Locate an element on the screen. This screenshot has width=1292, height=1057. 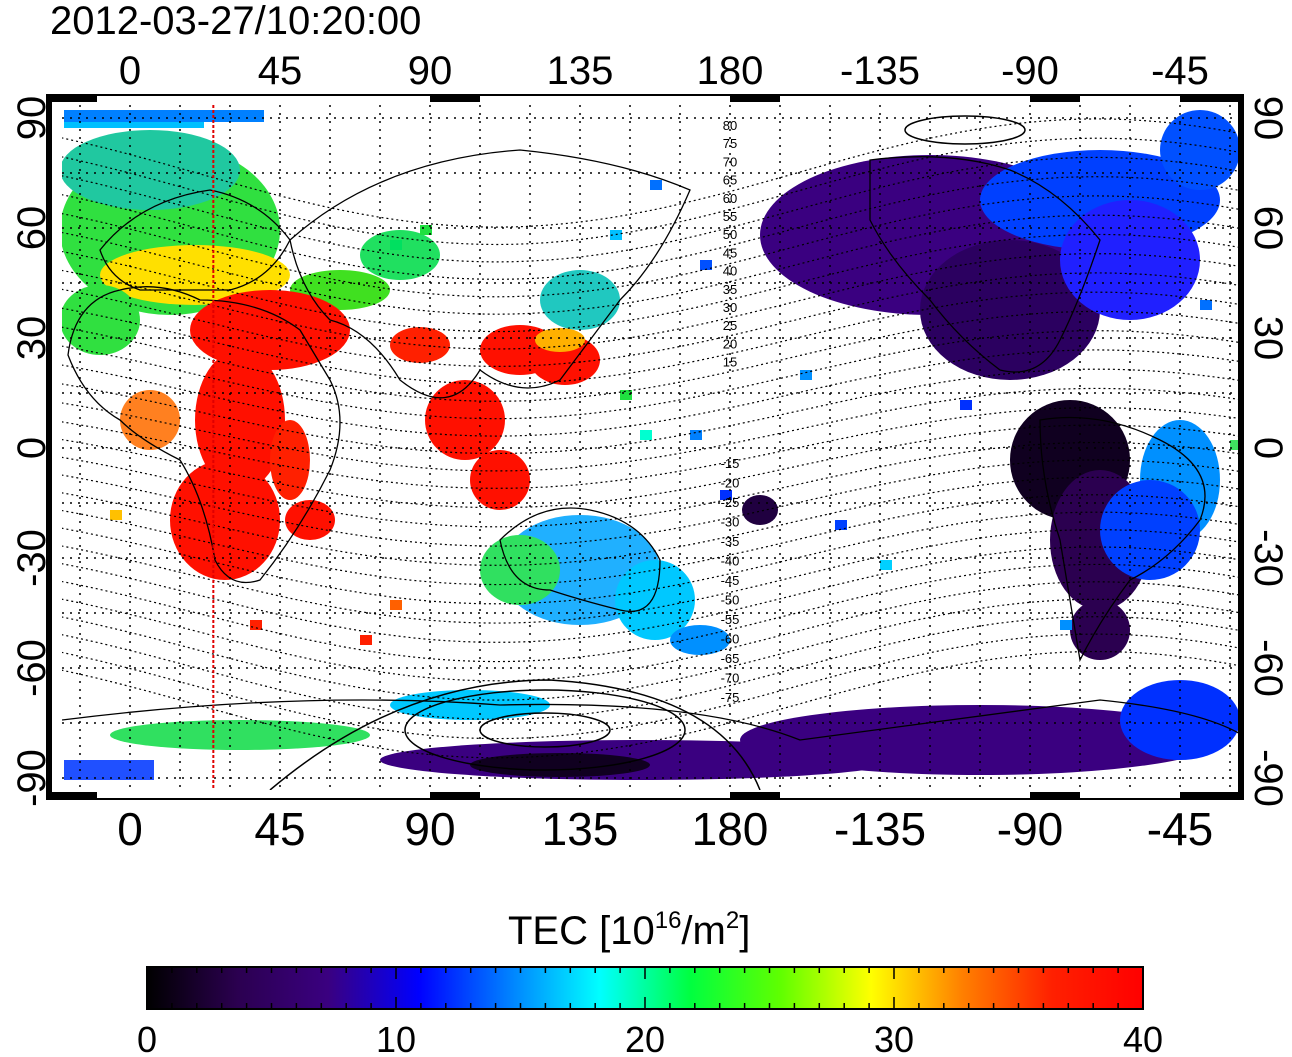
top-longitude-ticks: 0 45 90 135 180 -135 -90 -45 is located at coordinates (664, 71).